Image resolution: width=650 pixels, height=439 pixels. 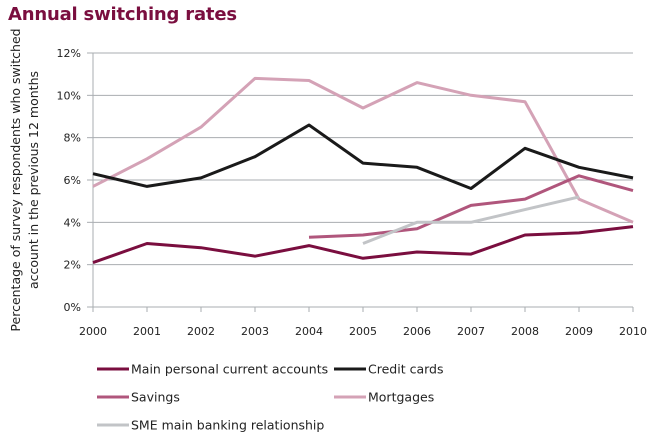 What do you see at coordinates (72, 138) in the screenshot?
I see `y-tick-label: 8%` at bounding box center [72, 138].